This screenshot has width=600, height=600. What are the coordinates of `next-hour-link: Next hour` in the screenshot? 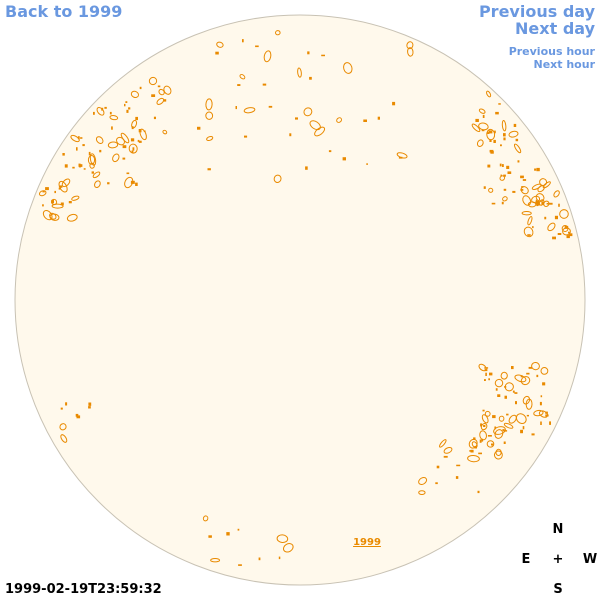 It's located at (564, 64).